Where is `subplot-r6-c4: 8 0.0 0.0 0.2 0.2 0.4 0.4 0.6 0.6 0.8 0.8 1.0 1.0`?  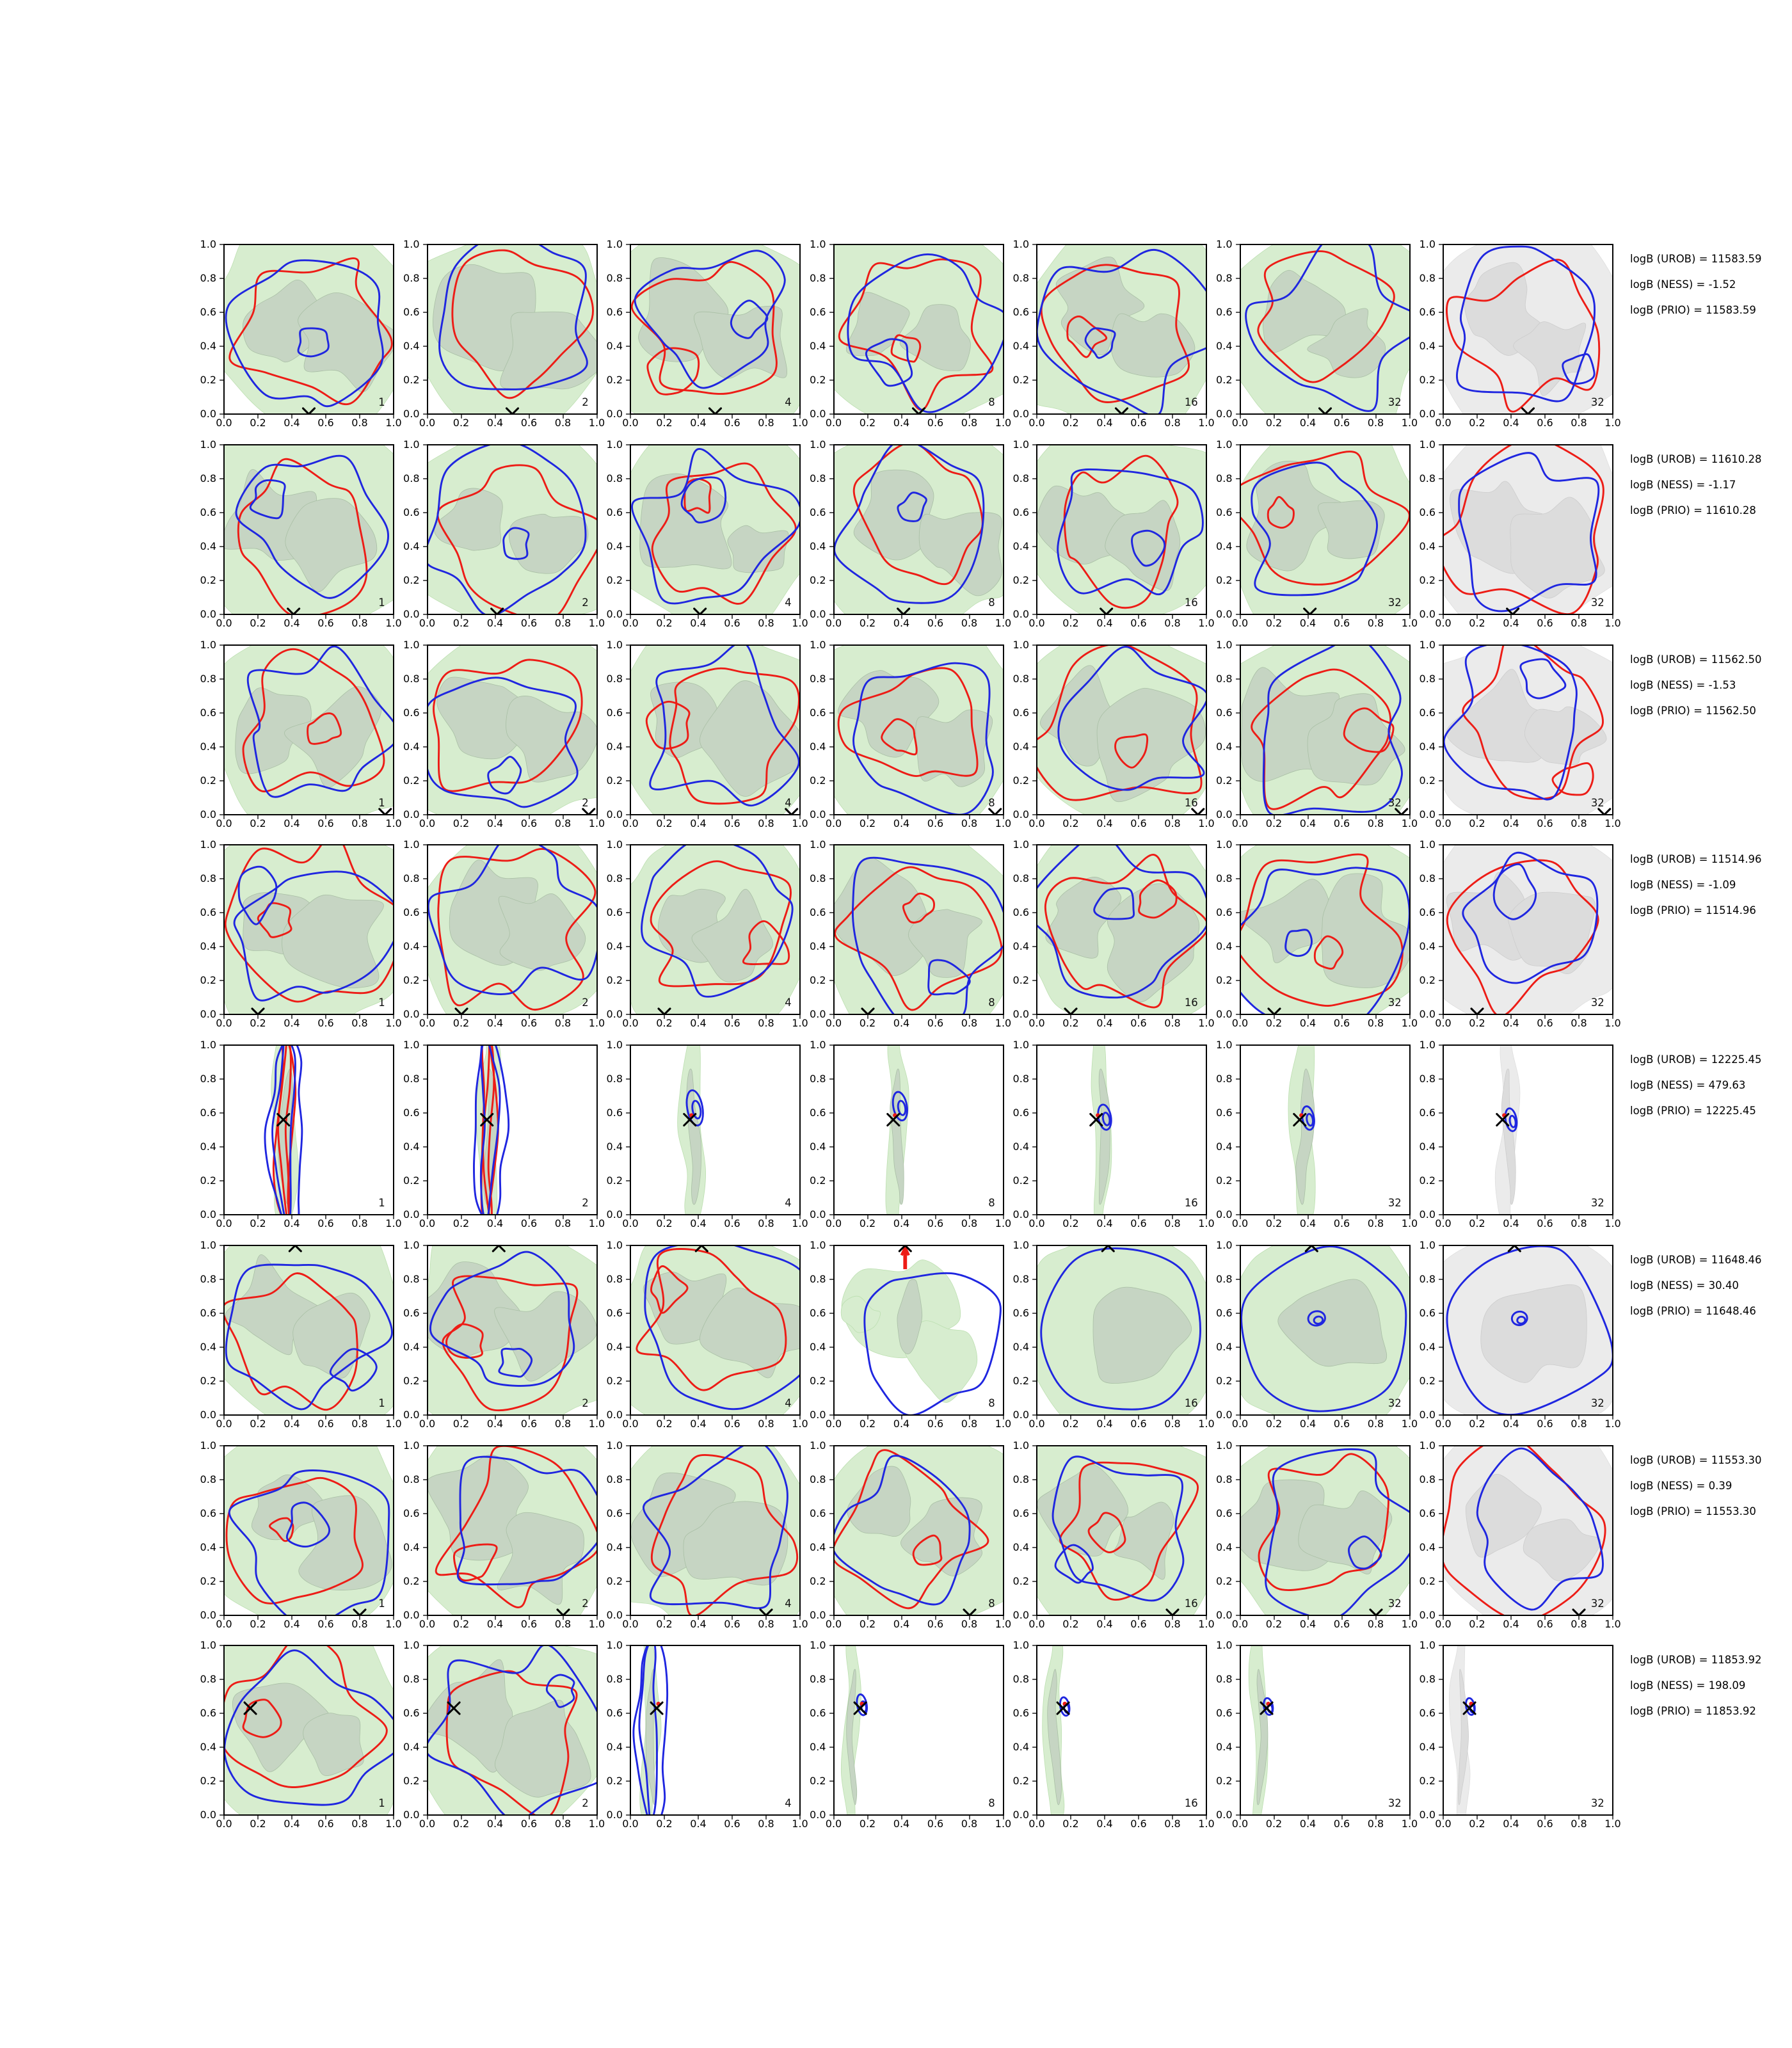
subplot-r6-c4: 8 0.0 0.0 0.2 0.2 0.4 0.4 0.6 0.6 0.8 0.8 1.0 1.0 is located at coordinates (910, 1334).